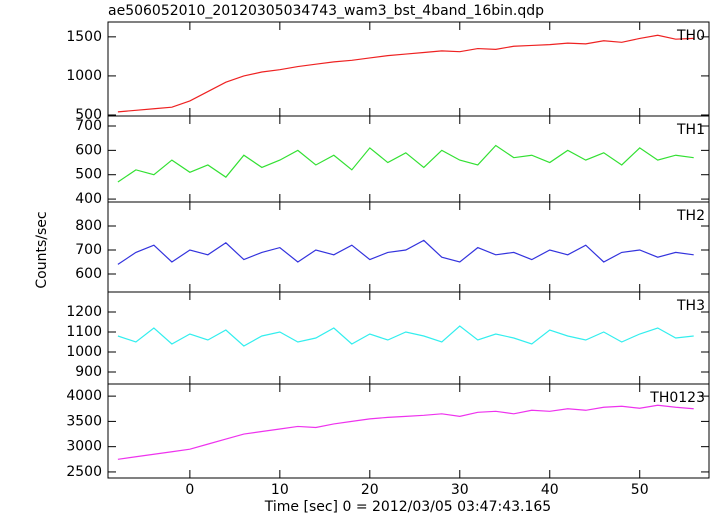  I want to click on y-tick-label: 3500, so click(84, 421).